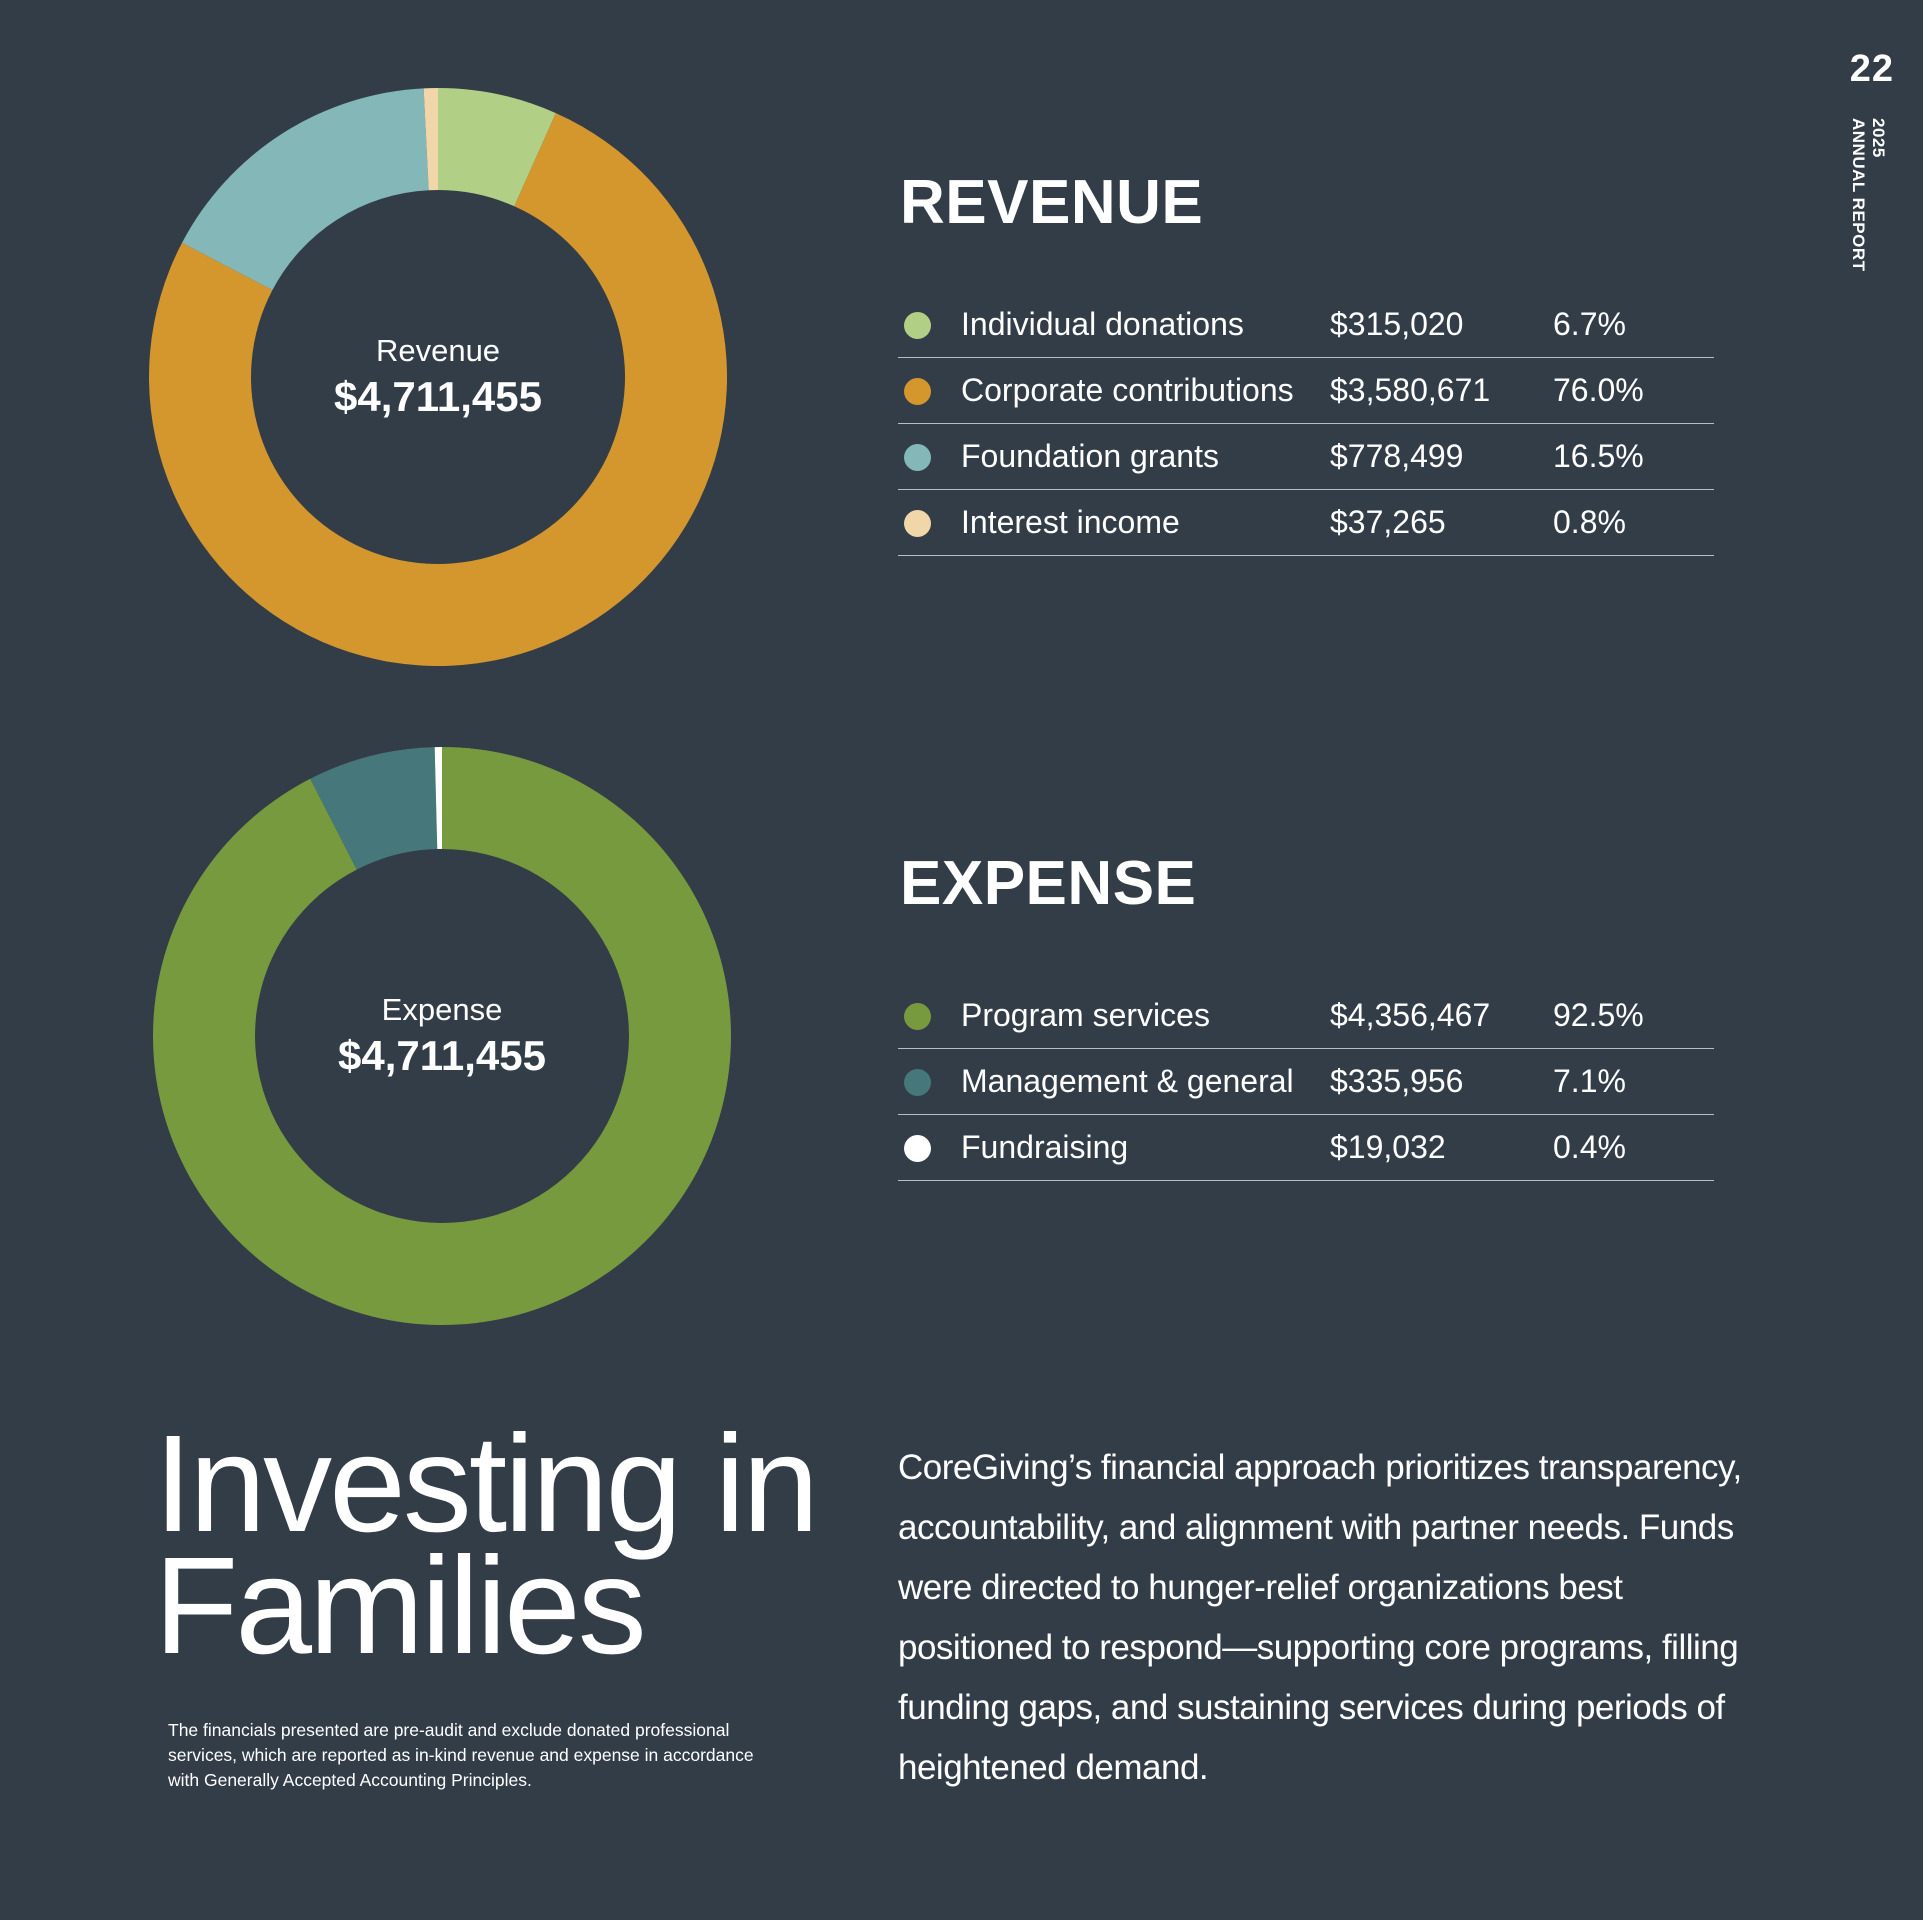  Describe the element at coordinates (1410, 390) in the screenshot. I see `revenue-amount: $3,580,671` at that location.